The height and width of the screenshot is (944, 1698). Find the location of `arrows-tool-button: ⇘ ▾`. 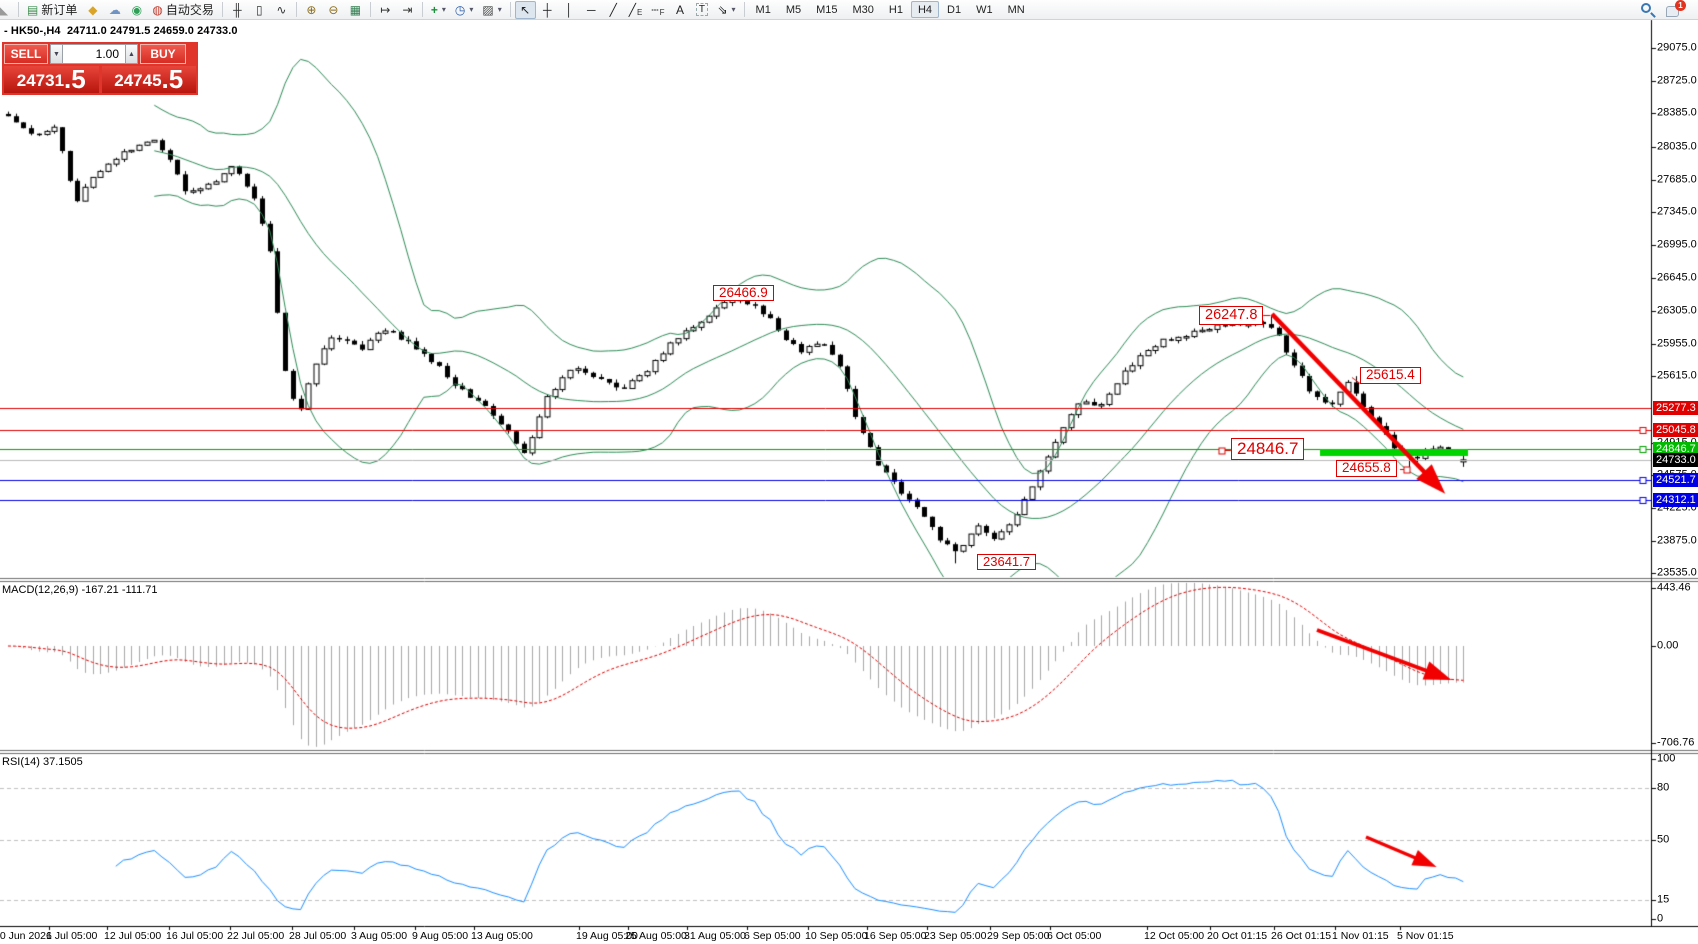

arrows-tool-button: ⇘ ▾ is located at coordinates (726, 10).